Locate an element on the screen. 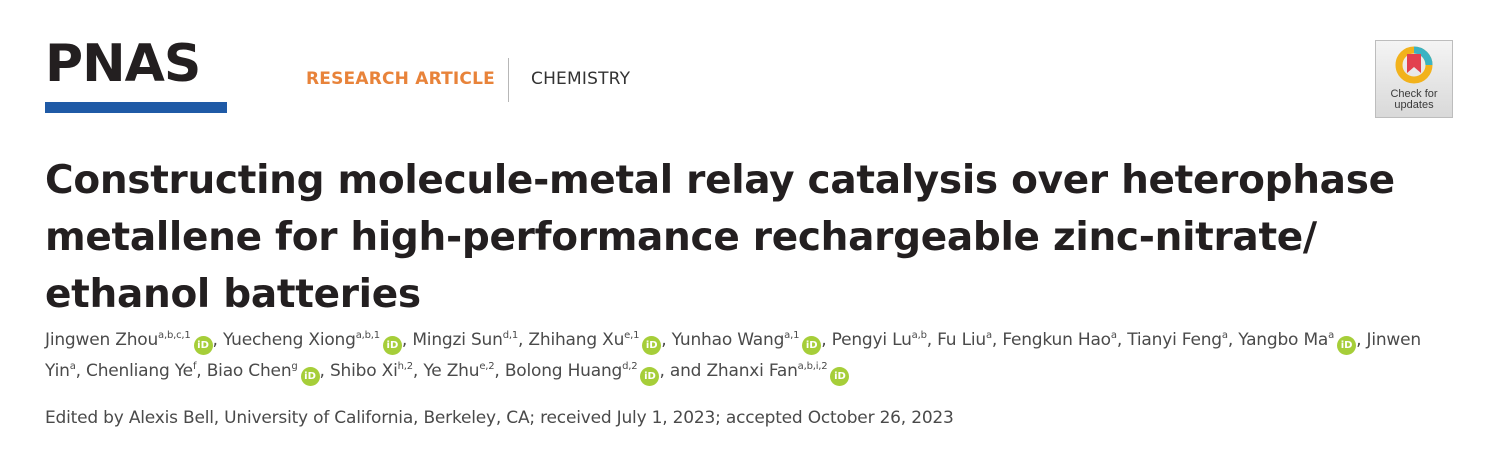 Image resolution: width=1494 pixels, height=453 pixels. author-entry: Chenliang Yef is located at coordinates (141, 371).